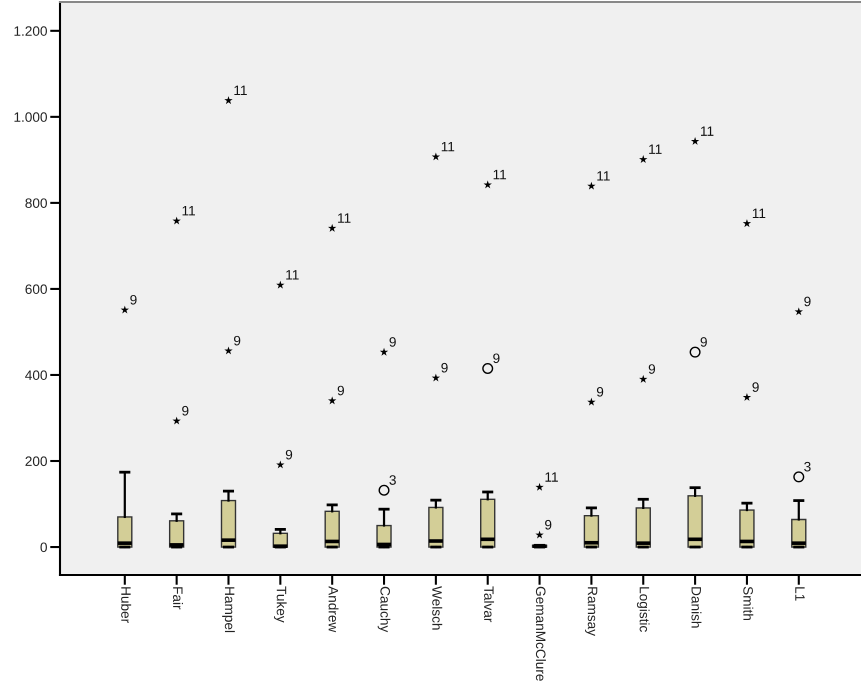 Image resolution: width=861 pixels, height=690 pixels. What do you see at coordinates (333, 609) in the screenshot?
I see `x-tick-label: Andrew` at bounding box center [333, 609].